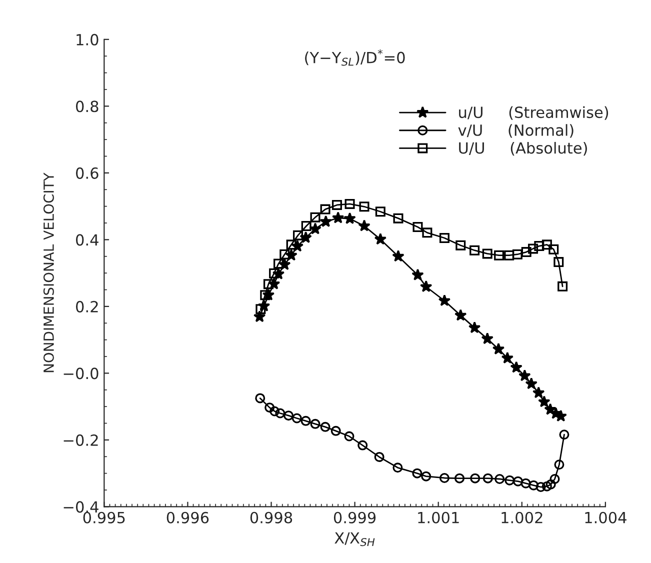 This screenshot has height=563, width=651. Describe the element at coordinates (87, 40) in the screenshot. I see `y-tick-label: 1.0` at that location.